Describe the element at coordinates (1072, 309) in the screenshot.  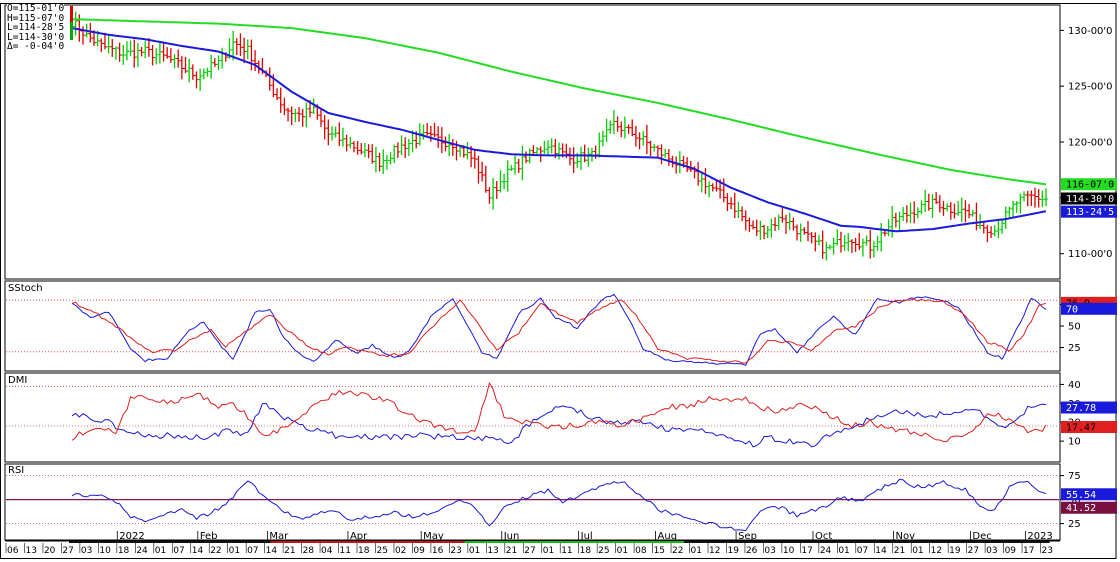
I see `last-value-tag-label: 70` at that location.